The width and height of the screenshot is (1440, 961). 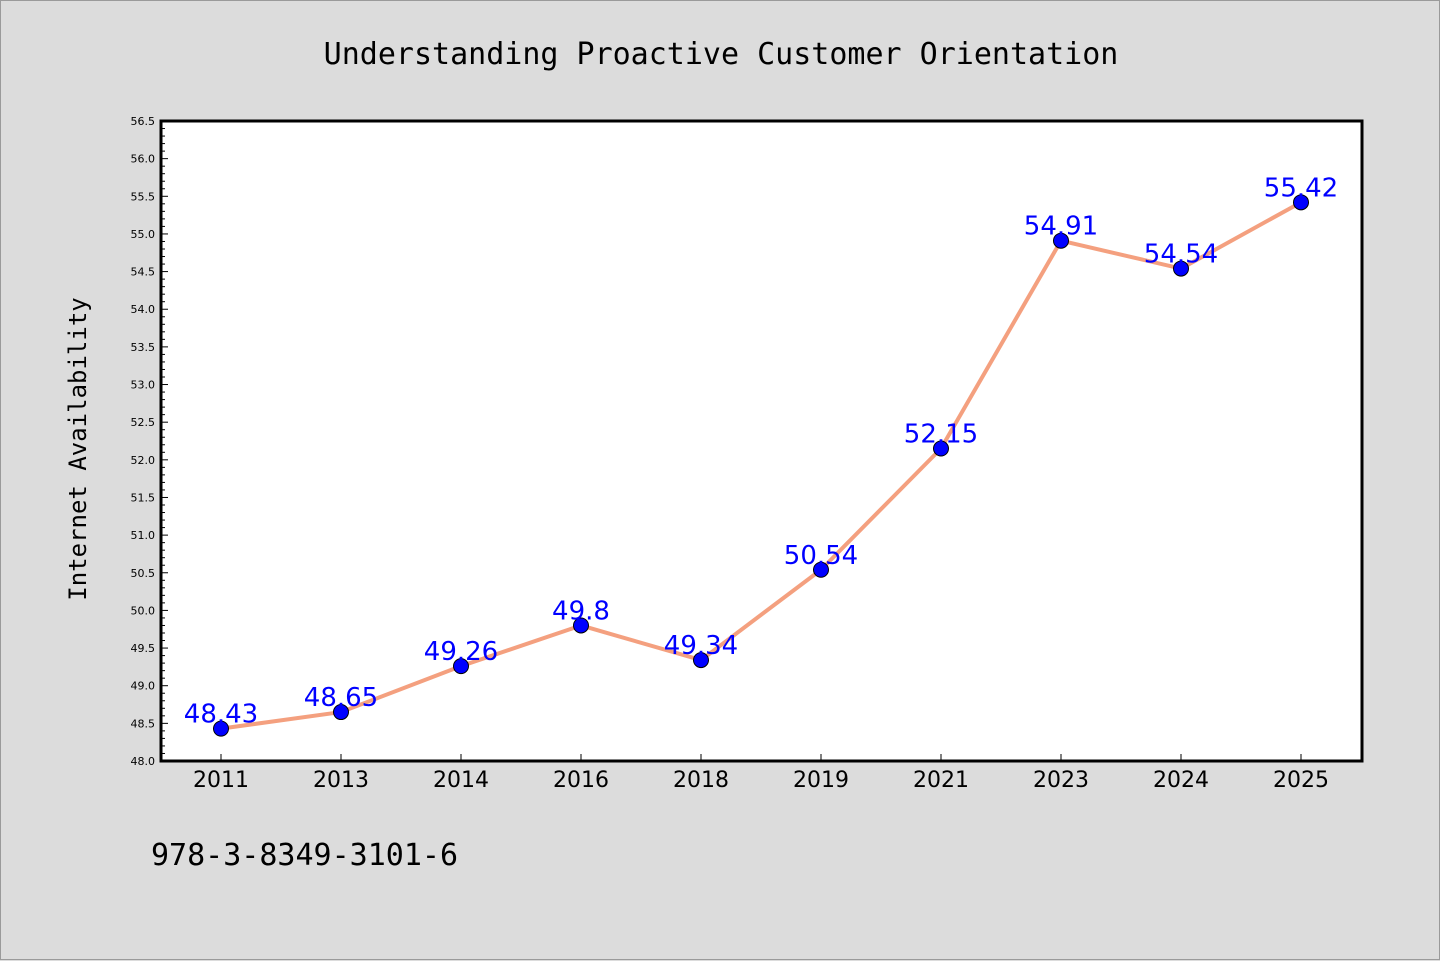 I want to click on y-tick-label: 56.0, so click(x=143, y=159).